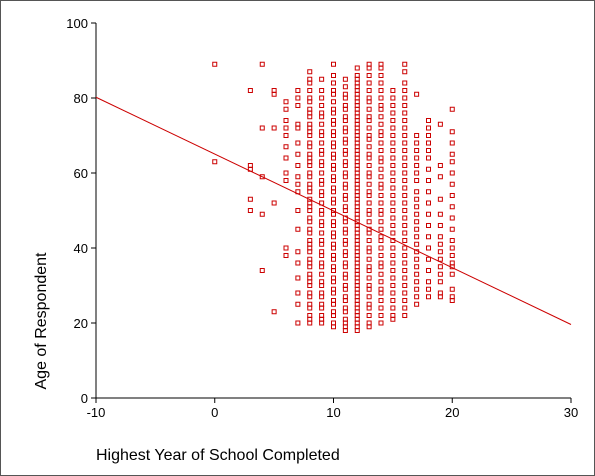 The image size is (595, 476). What do you see at coordinates (571, 412) in the screenshot?
I see `x-tick-label: 30` at bounding box center [571, 412].